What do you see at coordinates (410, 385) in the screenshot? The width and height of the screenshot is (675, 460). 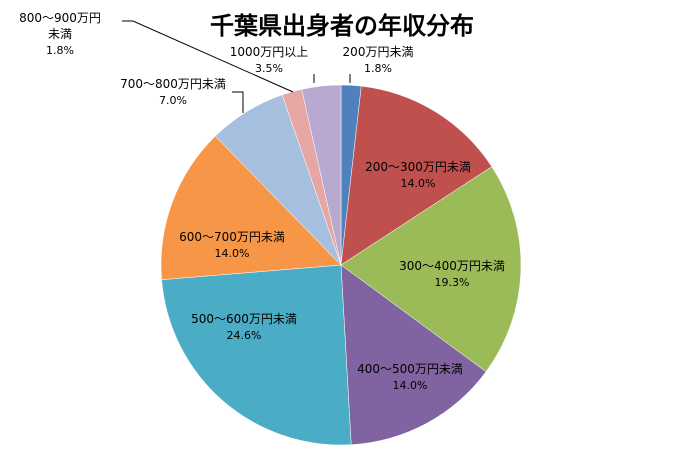 I see `slice-value-label-3: 14.0%` at bounding box center [410, 385].